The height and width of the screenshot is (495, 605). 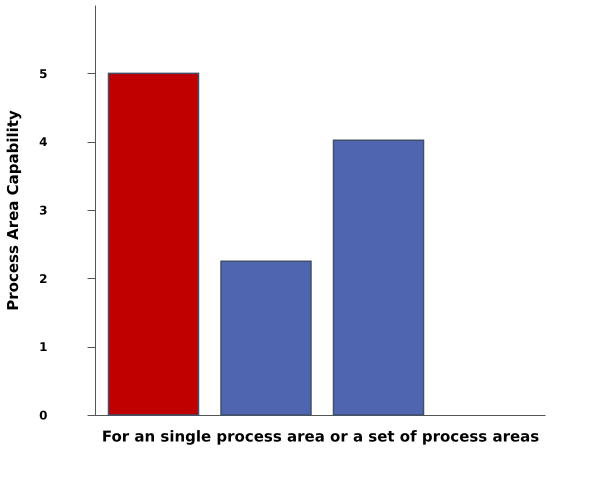 I want to click on x-axis-title: For an single process area or a set of process areas, so click(x=321, y=437).